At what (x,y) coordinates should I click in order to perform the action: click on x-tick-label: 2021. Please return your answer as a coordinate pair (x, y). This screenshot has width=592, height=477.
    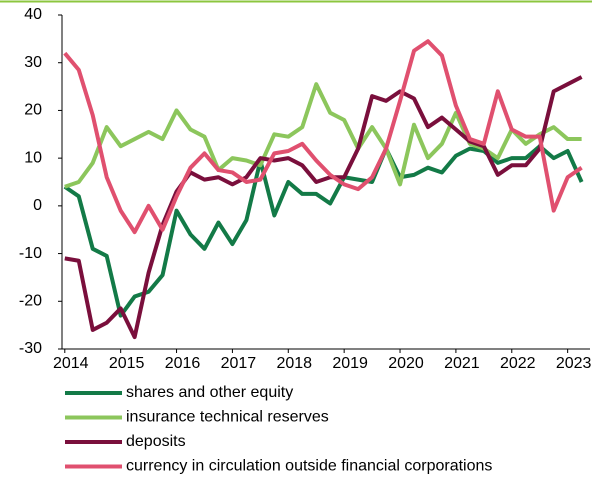
    Looking at the image, I should click on (462, 363).